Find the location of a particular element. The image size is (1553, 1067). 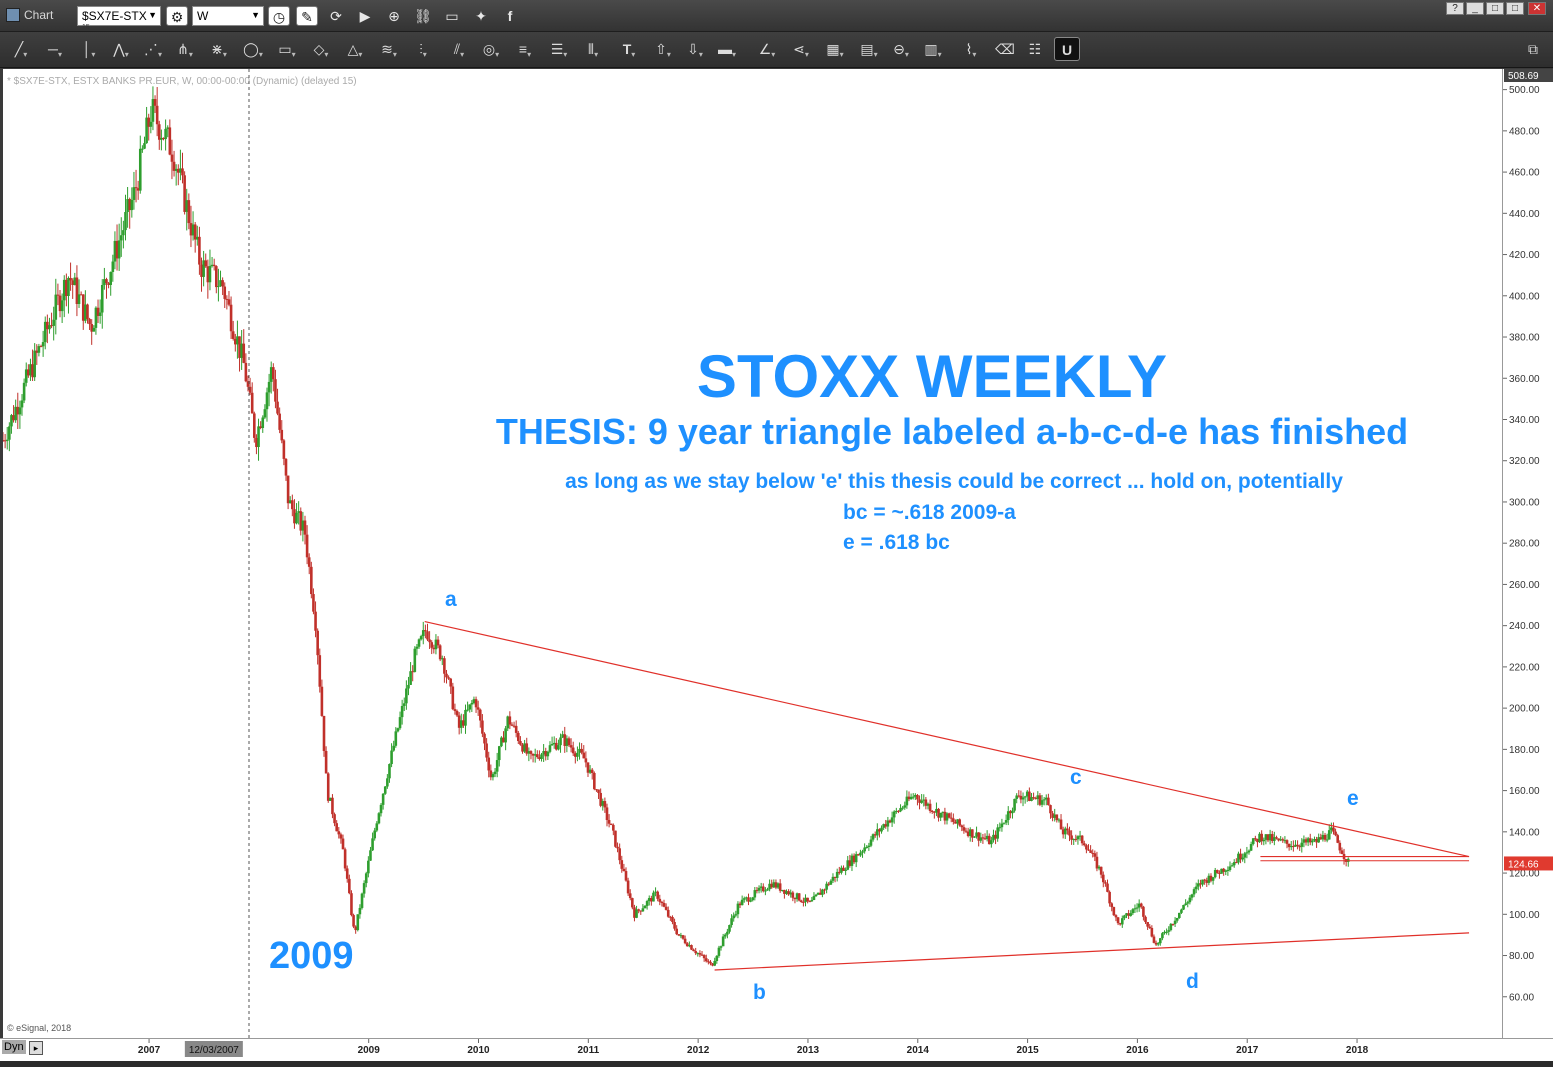

clock-icon: ◷ is located at coordinates (279, 16).